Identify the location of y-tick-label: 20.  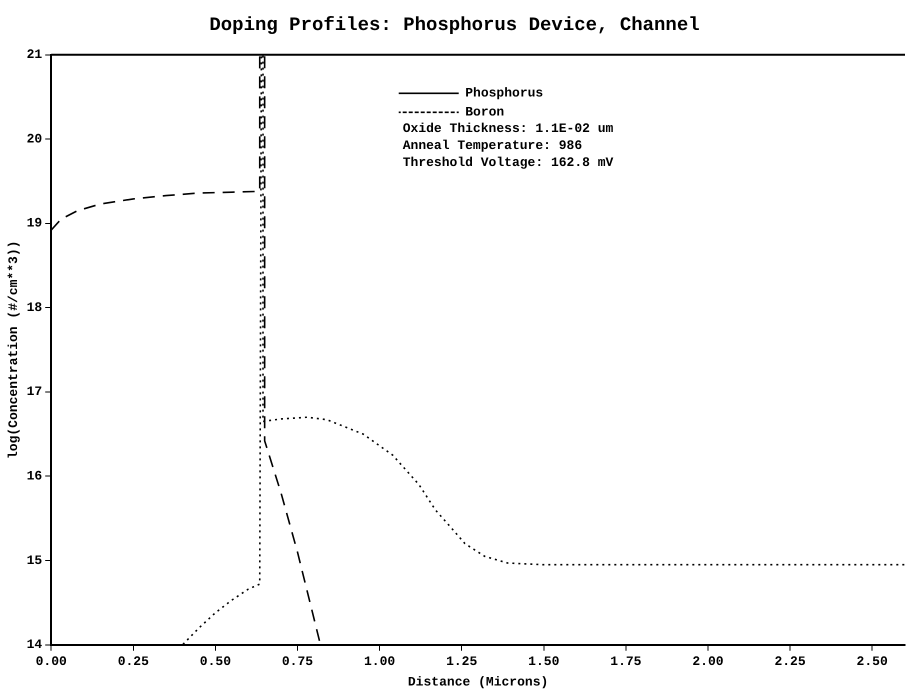
(34, 138).